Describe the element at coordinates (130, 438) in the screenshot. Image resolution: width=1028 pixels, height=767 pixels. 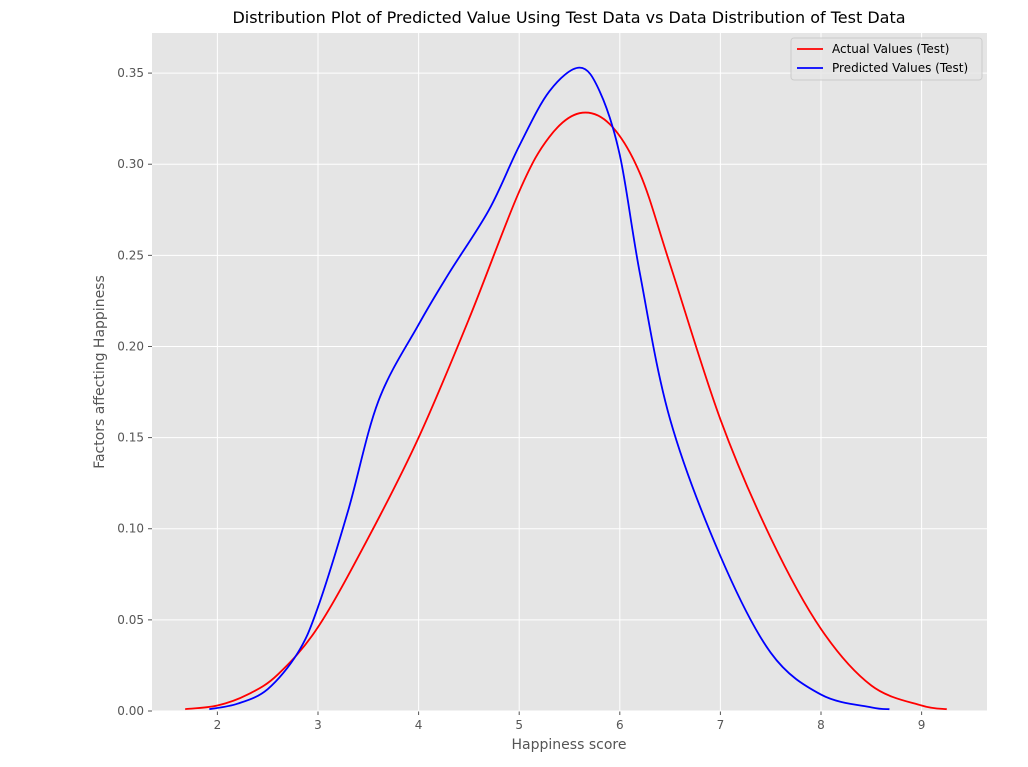
I see `y-tick-label: 0.15` at that location.